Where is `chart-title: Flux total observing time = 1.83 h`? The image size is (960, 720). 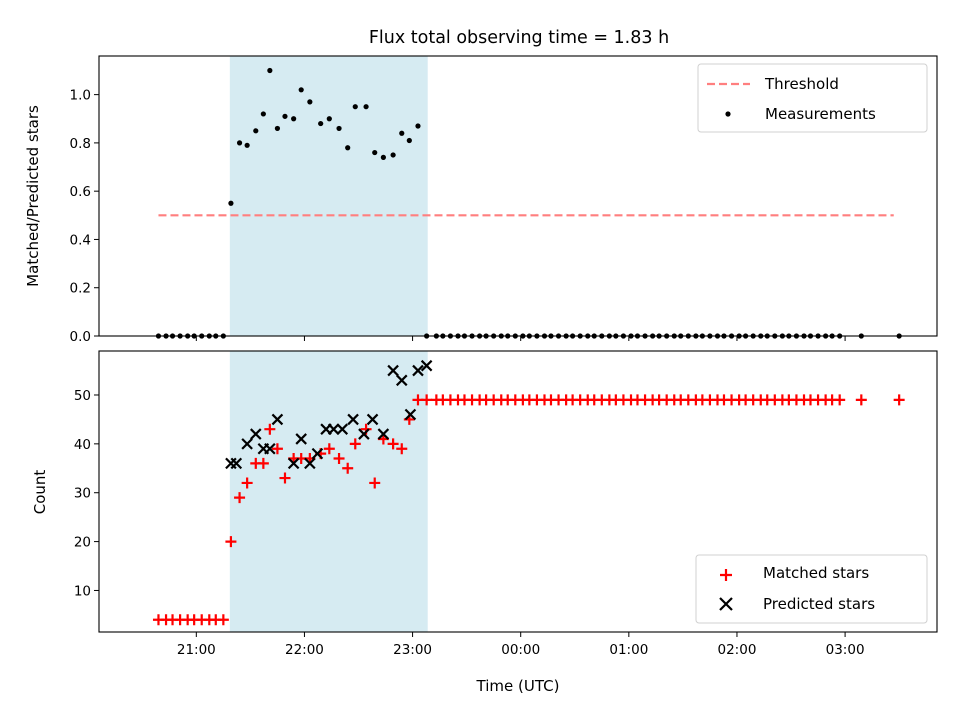
chart-title: Flux total observing time = 1.83 h is located at coordinates (519, 38).